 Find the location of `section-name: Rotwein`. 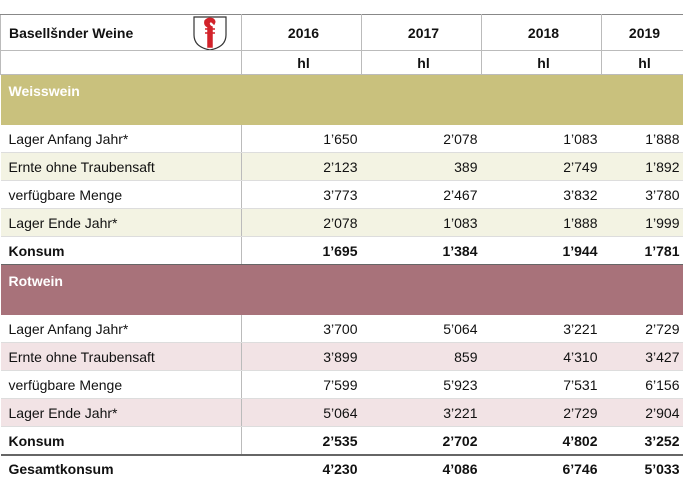

section-name: Rotwein is located at coordinates (342, 290).